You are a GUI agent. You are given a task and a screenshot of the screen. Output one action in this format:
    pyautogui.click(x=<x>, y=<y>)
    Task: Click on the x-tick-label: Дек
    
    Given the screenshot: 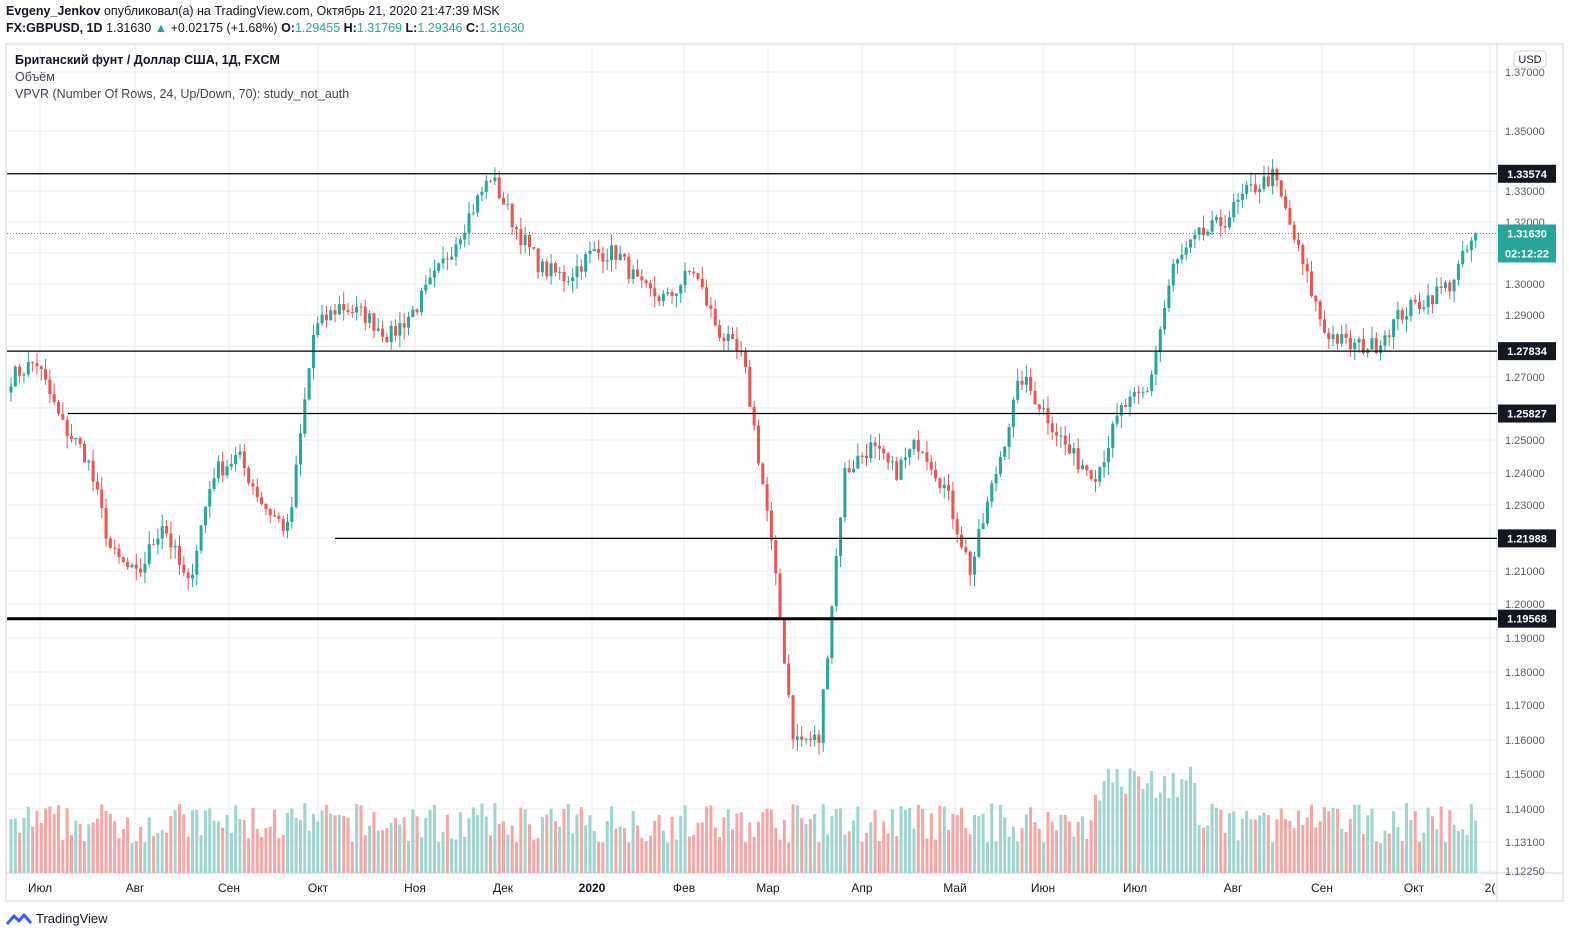 What is the action you would take?
    pyautogui.click(x=503, y=888)
    